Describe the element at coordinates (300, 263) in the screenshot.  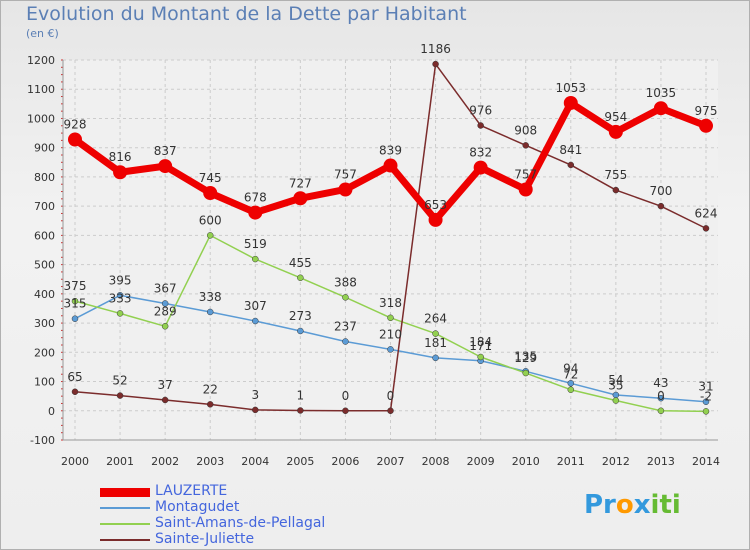
I see `data-label-saint-amans-de-pellagal-2005: 455` at that location.